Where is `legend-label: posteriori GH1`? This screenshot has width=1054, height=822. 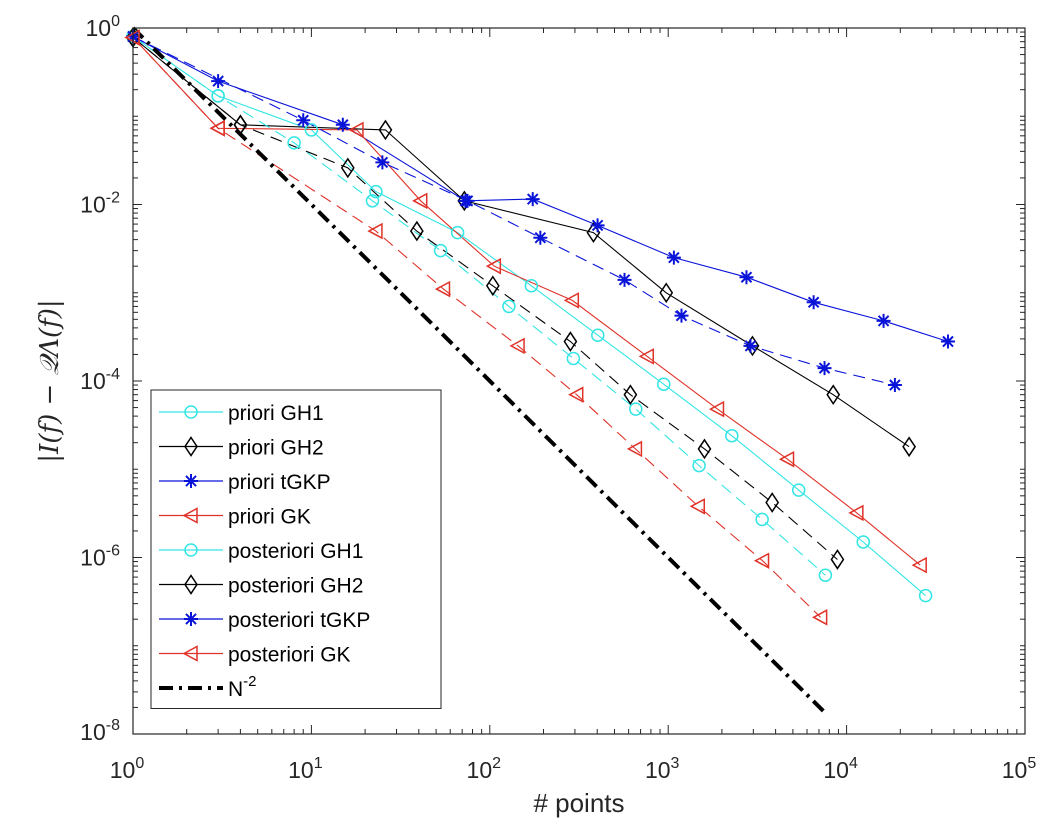 legend-label: posteriori GH1 is located at coordinates (295, 551).